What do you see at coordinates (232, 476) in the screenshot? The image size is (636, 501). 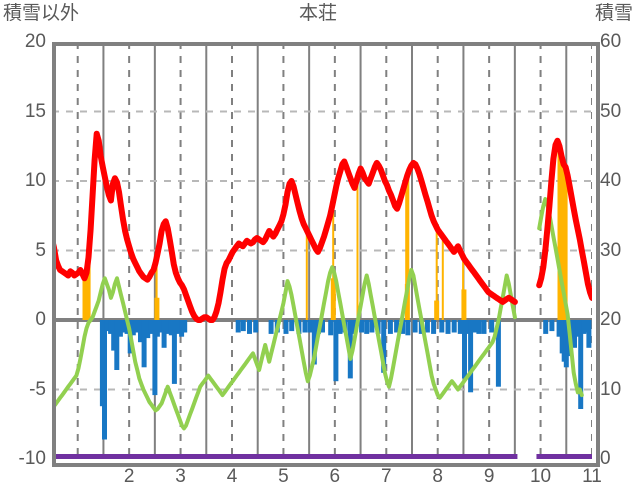 I see `x-tick-4: 4` at bounding box center [232, 476].